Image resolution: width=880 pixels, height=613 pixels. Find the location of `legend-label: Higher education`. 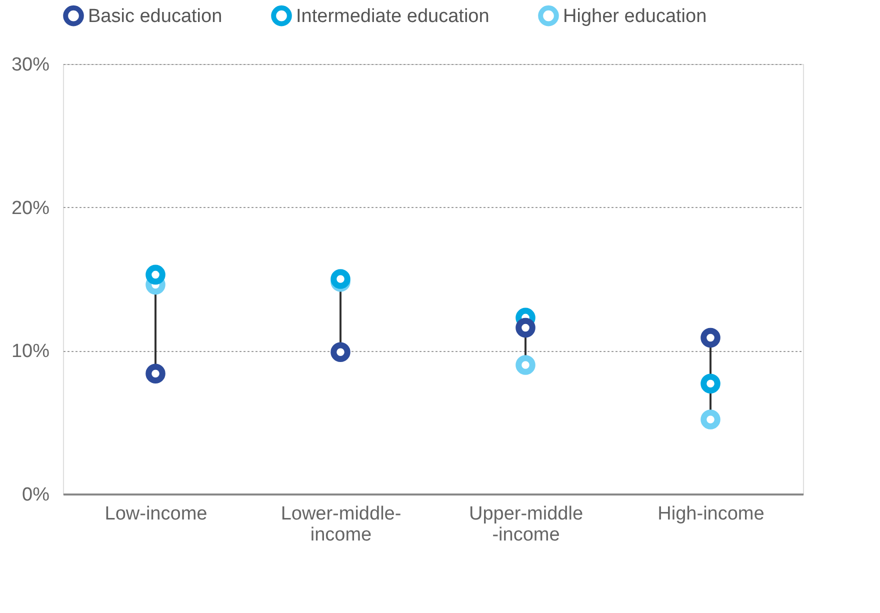

legend-label: Higher education is located at coordinates (635, 16).